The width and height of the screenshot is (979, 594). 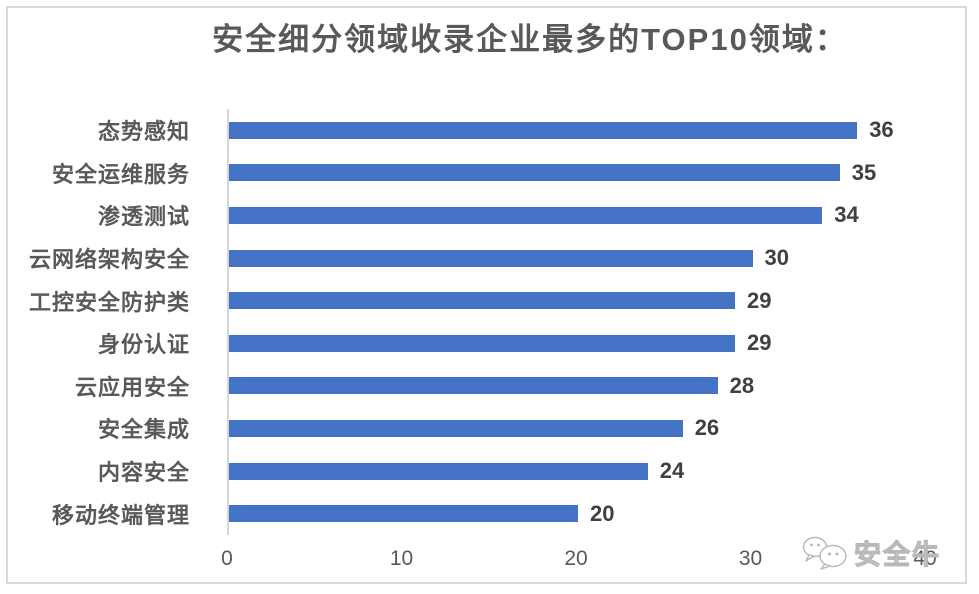 What do you see at coordinates (143, 430) in the screenshot?
I see `category-label: 安全集成` at bounding box center [143, 430].